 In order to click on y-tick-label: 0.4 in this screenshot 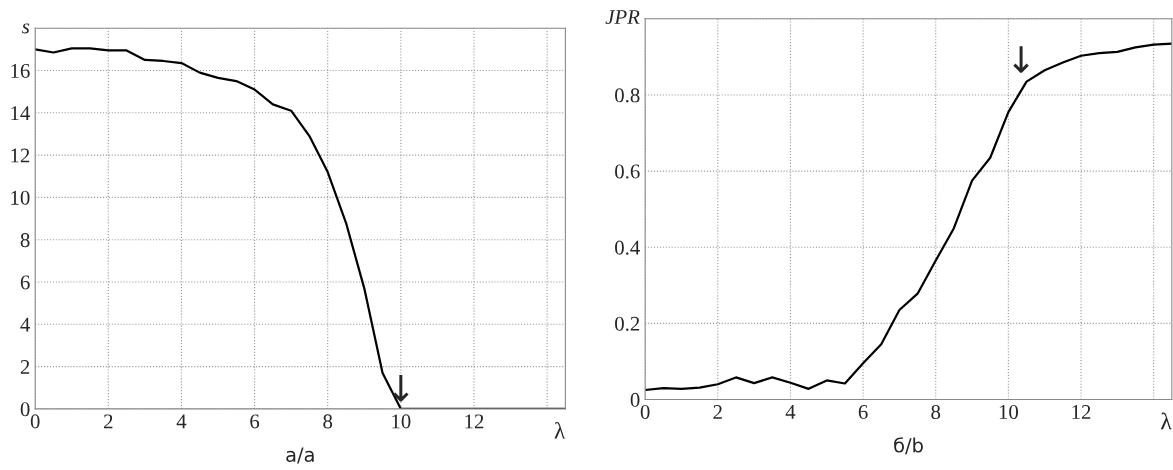, I will do `click(627, 247)`.